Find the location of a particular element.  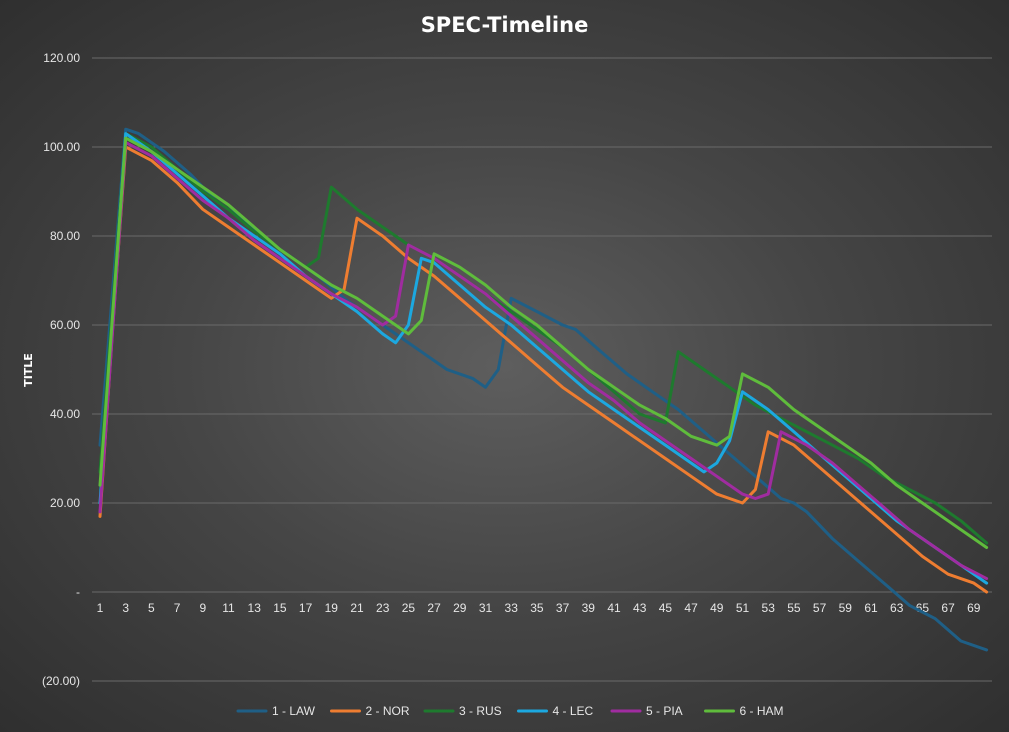

x-tick-label: 59 is located at coordinates (846, 608).